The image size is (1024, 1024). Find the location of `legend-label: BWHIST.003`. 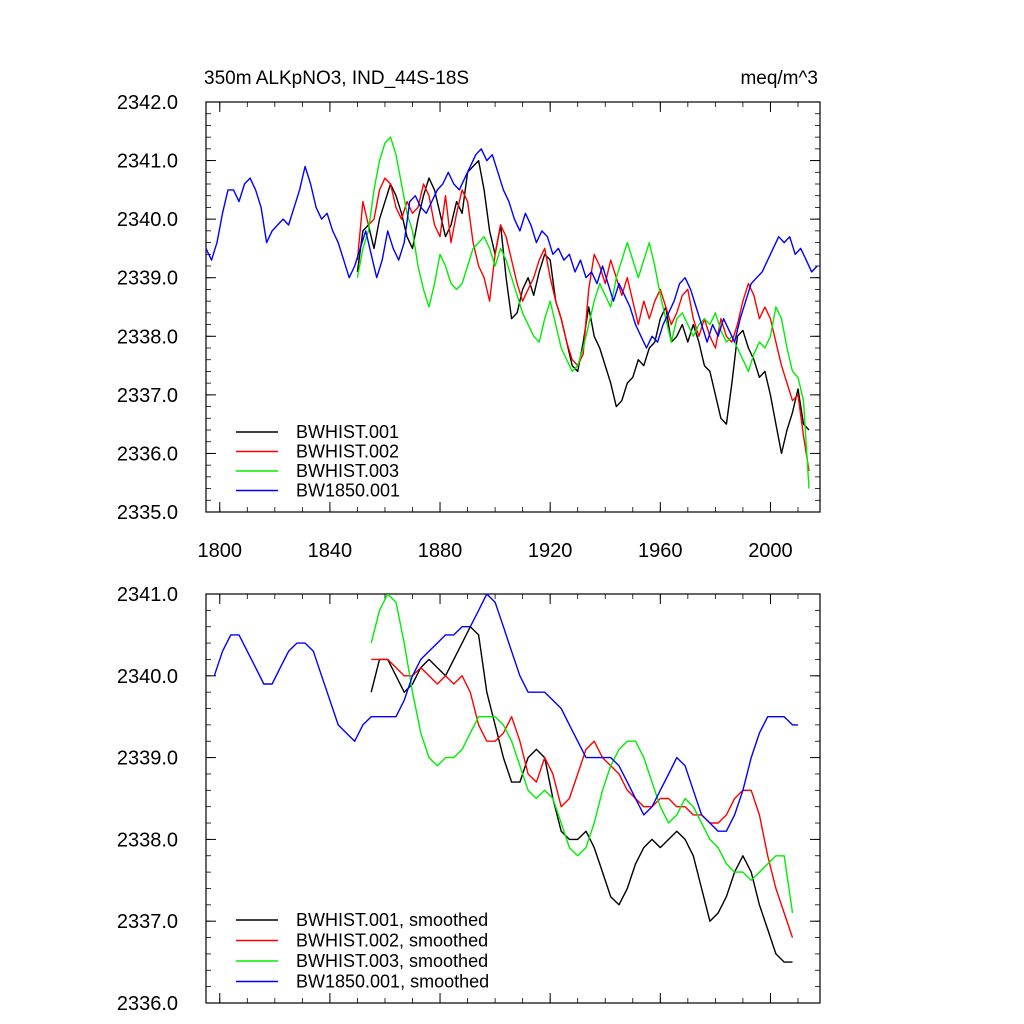

legend-label: BWHIST.003 is located at coordinates (347, 471).